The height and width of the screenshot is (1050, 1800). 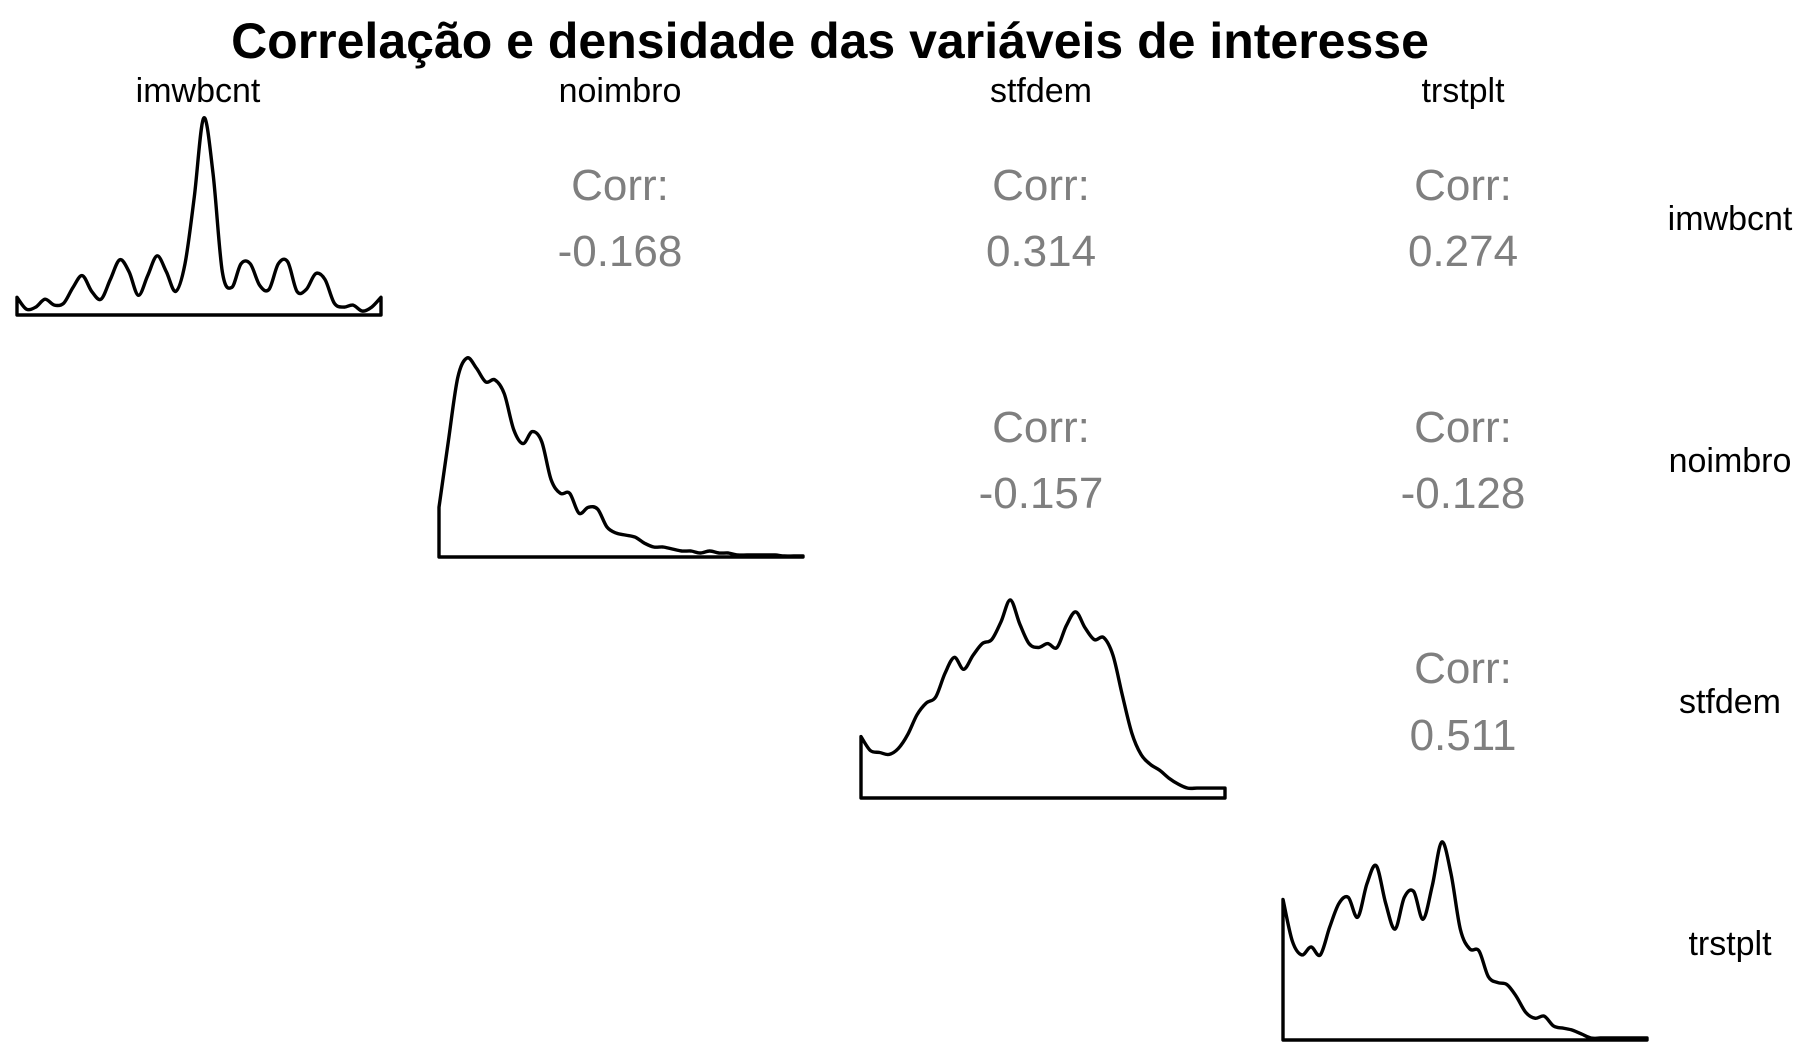 I want to click on corr-label-imwbcnt-stfdem: Corr:, so click(x=1041, y=185).